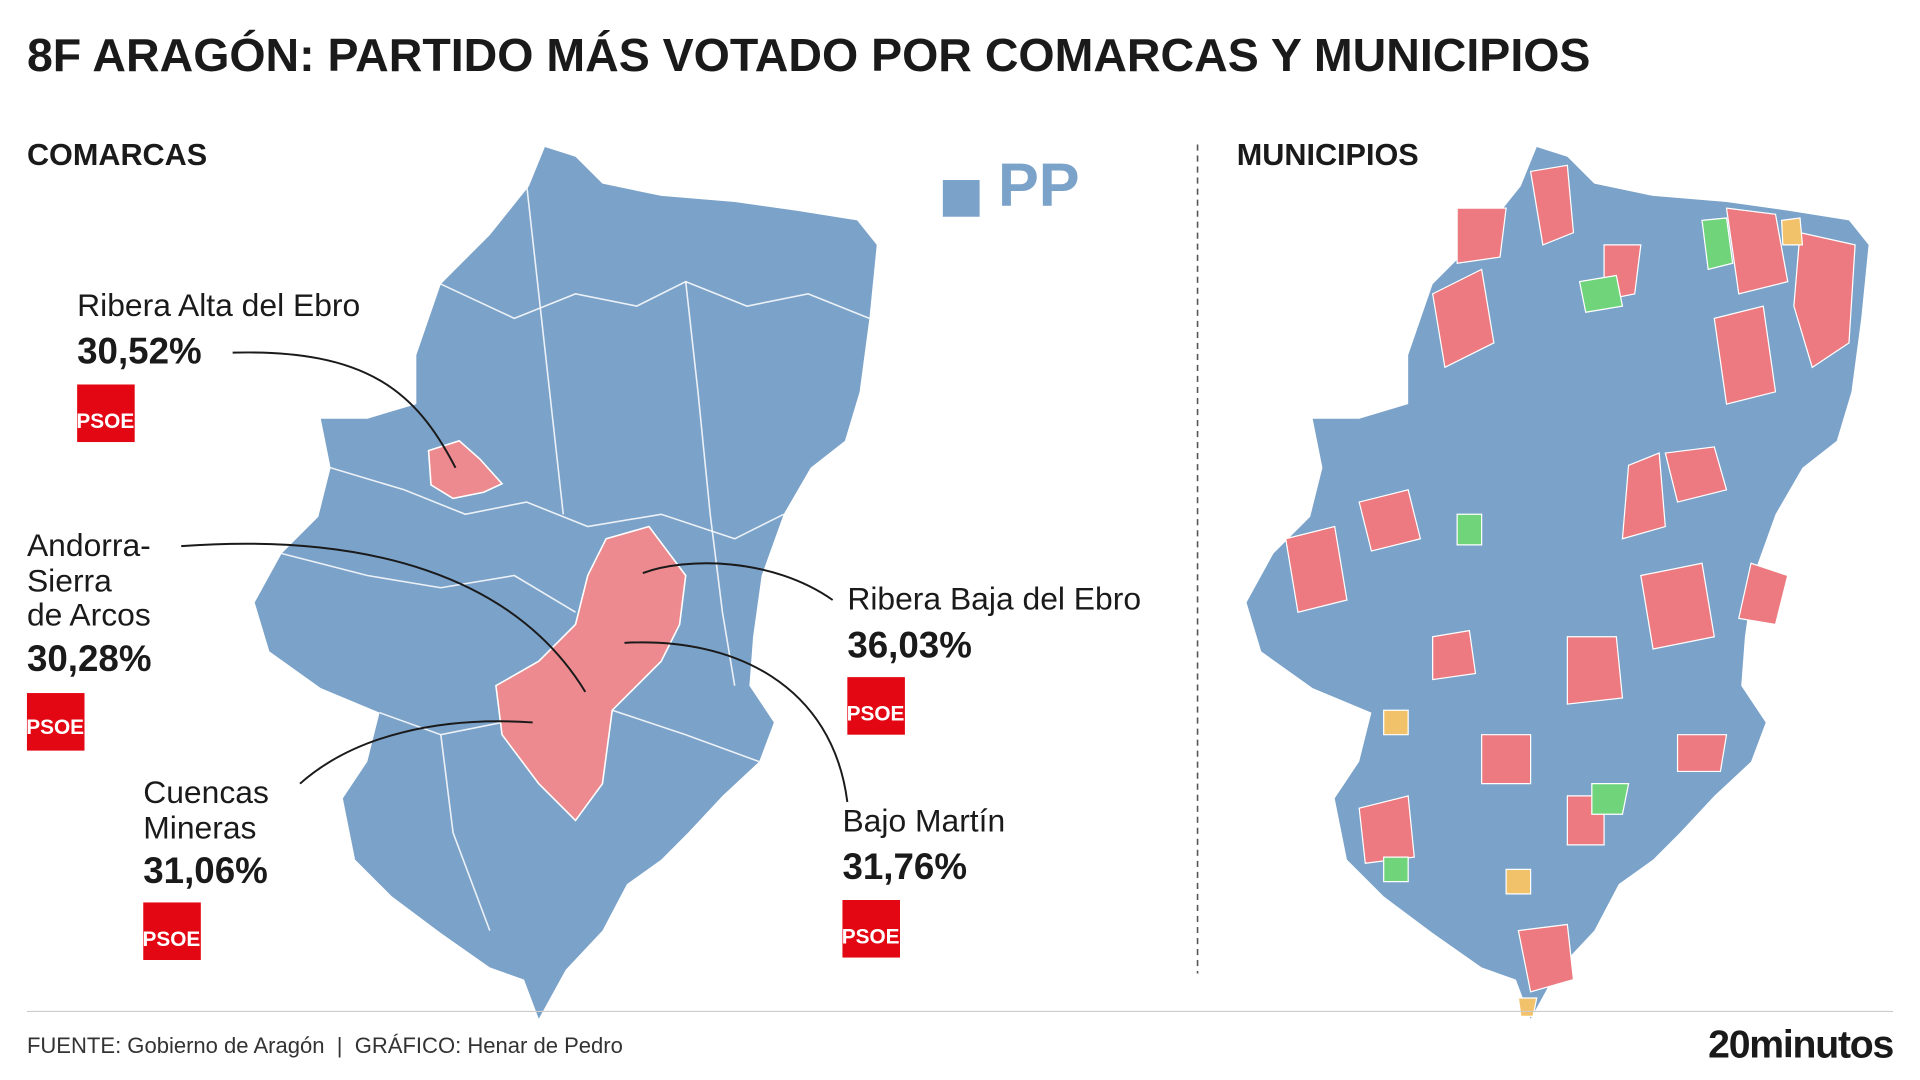  What do you see at coordinates (205, 870) in the screenshot?
I see `callout-percent: 31,06%` at bounding box center [205, 870].